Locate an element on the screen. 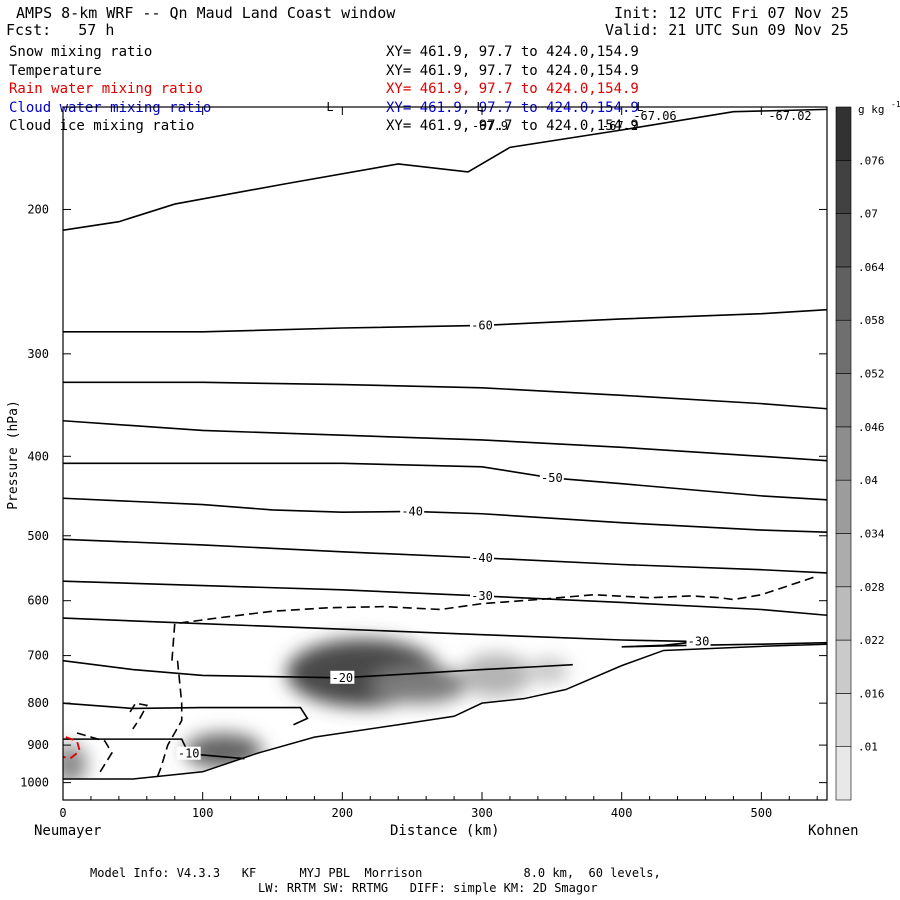 The height and width of the screenshot is (900, 900). contour-label: -20 is located at coordinates (342, 678).